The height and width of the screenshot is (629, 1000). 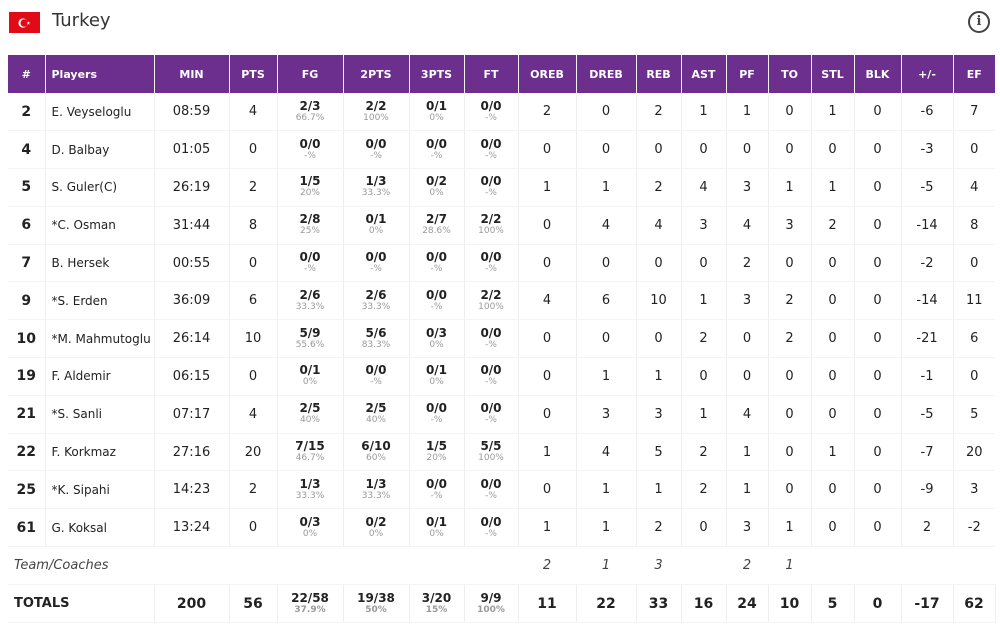 I want to click on player-stl: 1, so click(x=833, y=452).